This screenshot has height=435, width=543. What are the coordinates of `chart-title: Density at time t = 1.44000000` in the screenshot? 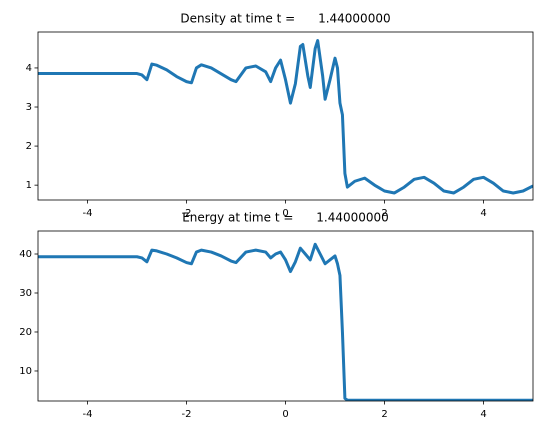 It's located at (285, 19).